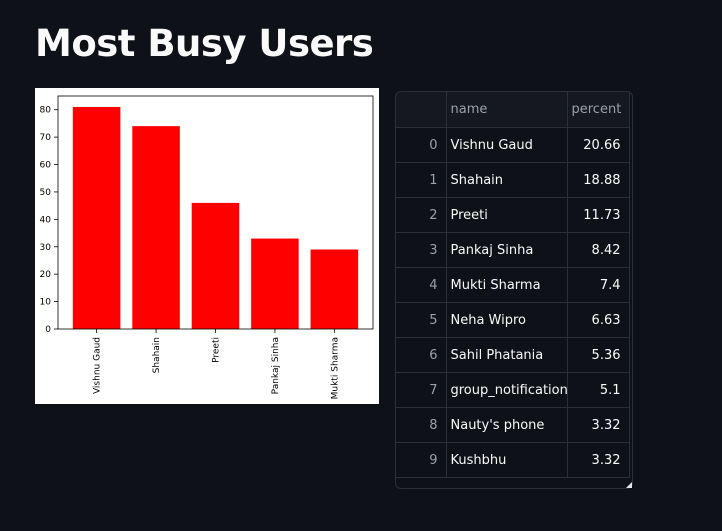 The width and height of the screenshot is (722, 531). I want to click on percent-cell: 20.66, so click(598, 145).